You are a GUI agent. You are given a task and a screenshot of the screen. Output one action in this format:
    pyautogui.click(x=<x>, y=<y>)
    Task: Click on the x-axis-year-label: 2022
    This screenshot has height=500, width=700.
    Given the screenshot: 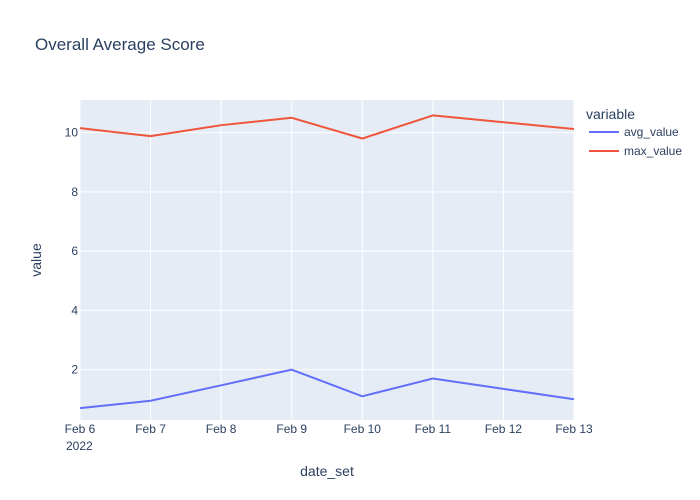 What is the action you would take?
    pyautogui.click(x=79, y=446)
    